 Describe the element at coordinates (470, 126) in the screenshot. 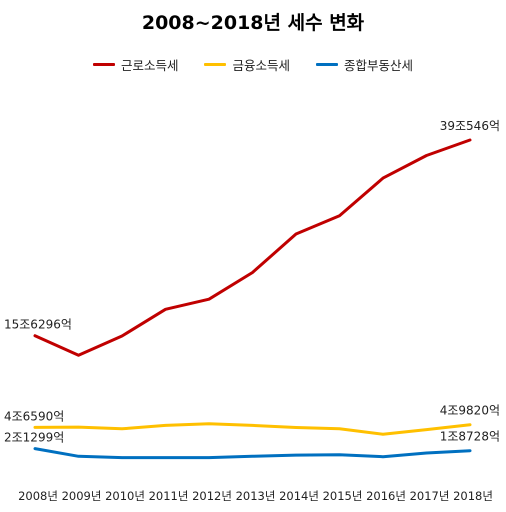

I see `data-label-end-0: 39조546억` at that location.